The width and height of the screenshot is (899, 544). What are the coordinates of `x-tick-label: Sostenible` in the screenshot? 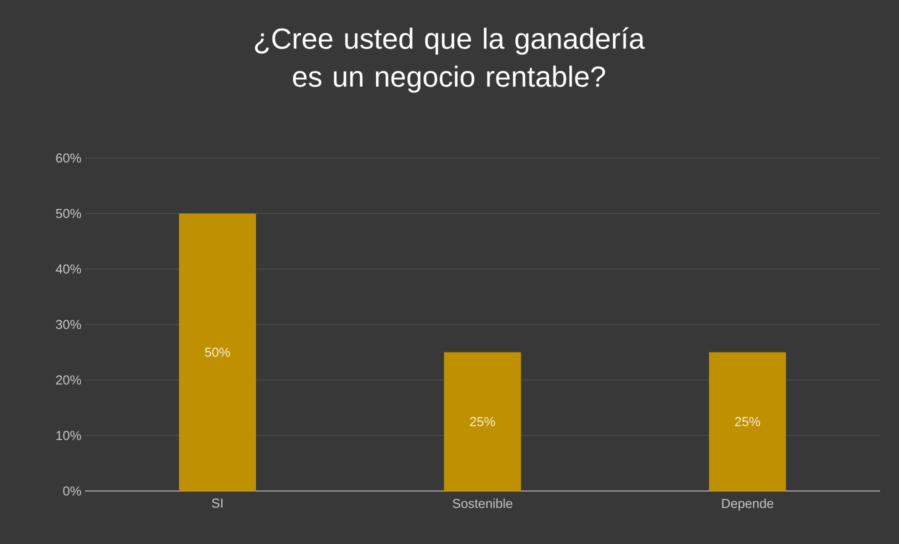 It's located at (482, 503).